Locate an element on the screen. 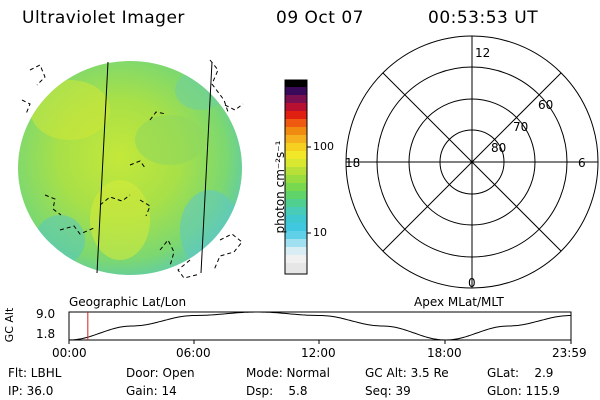  altitude-series-line is located at coordinates (319, 326).